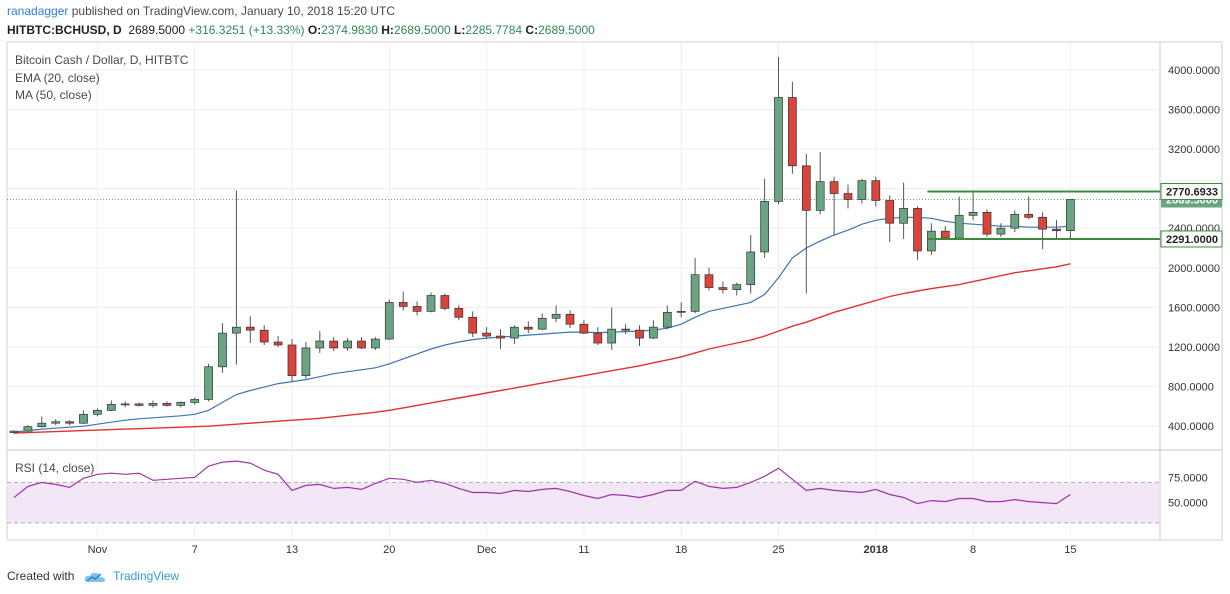  I want to click on high-label: H:, so click(387, 30).